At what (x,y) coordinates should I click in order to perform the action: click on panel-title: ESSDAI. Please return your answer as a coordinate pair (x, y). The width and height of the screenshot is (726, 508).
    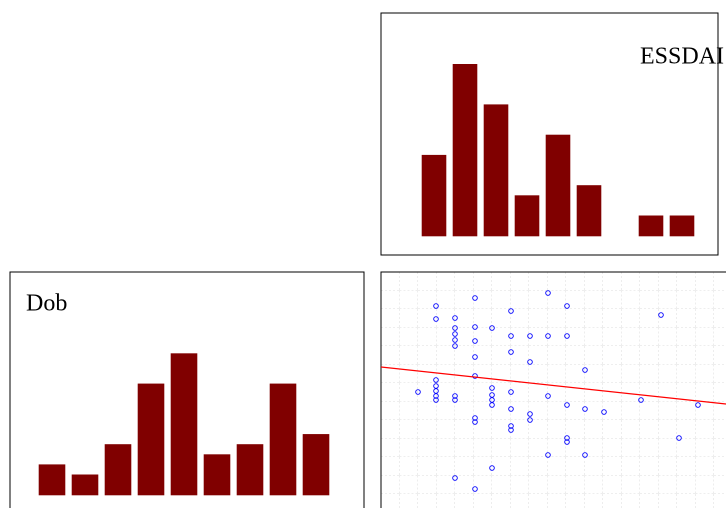
    Looking at the image, I should click on (682, 57).